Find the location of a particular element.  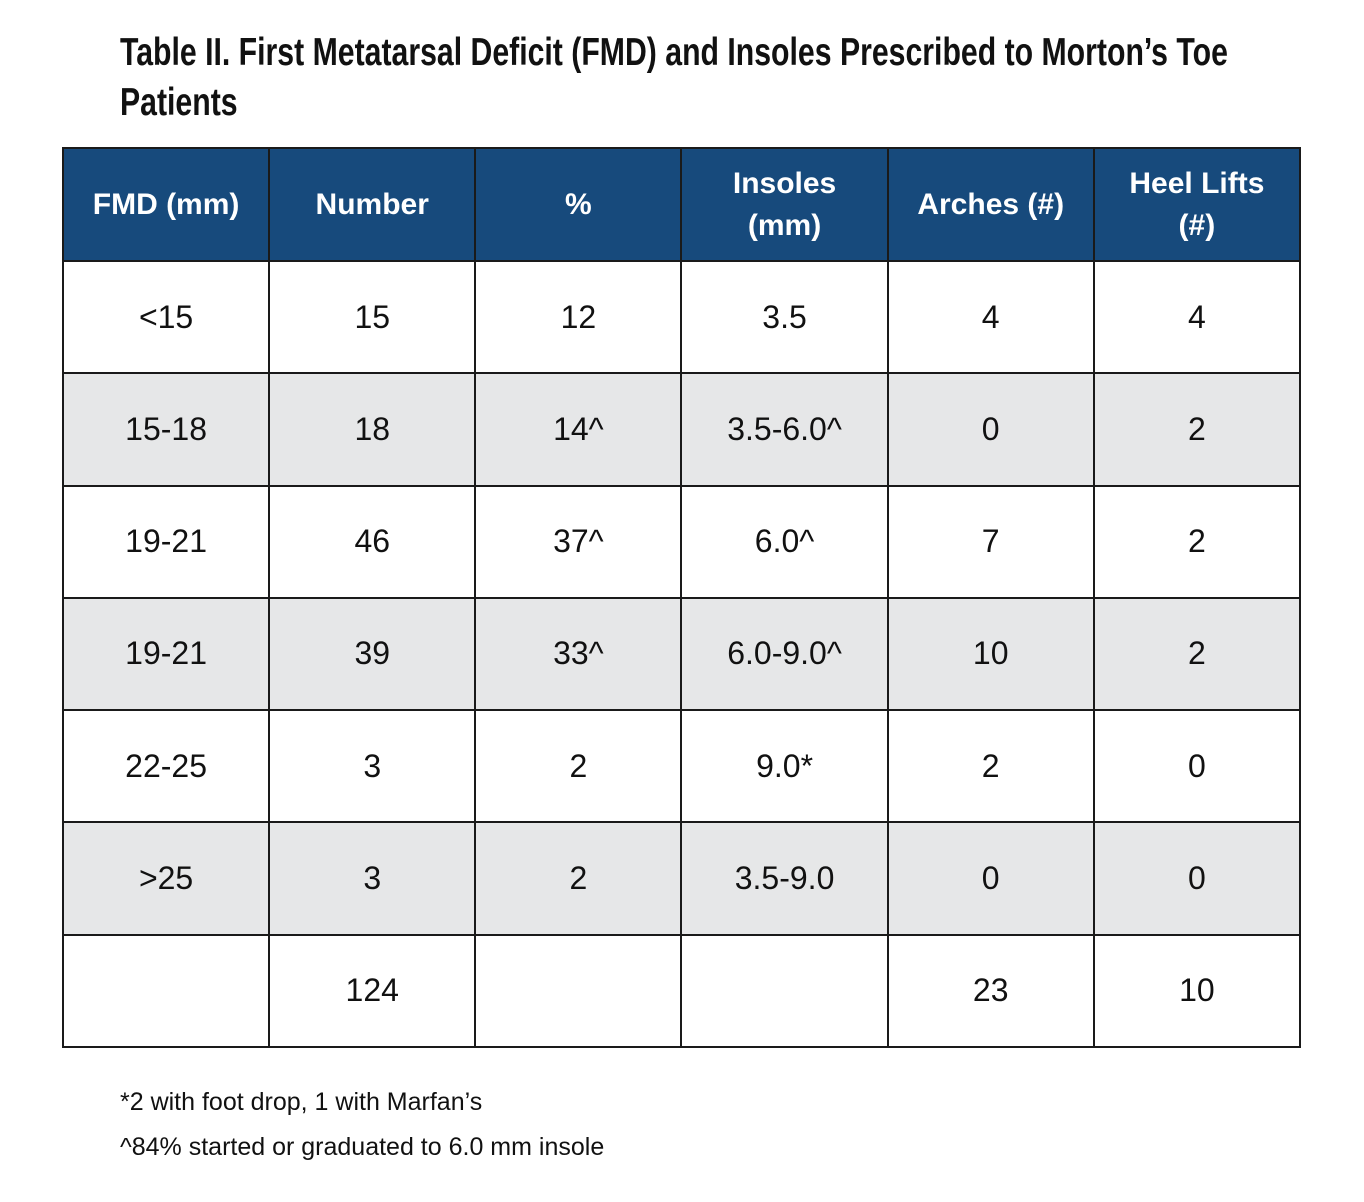

table-cell: 7 is located at coordinates (990, 541).